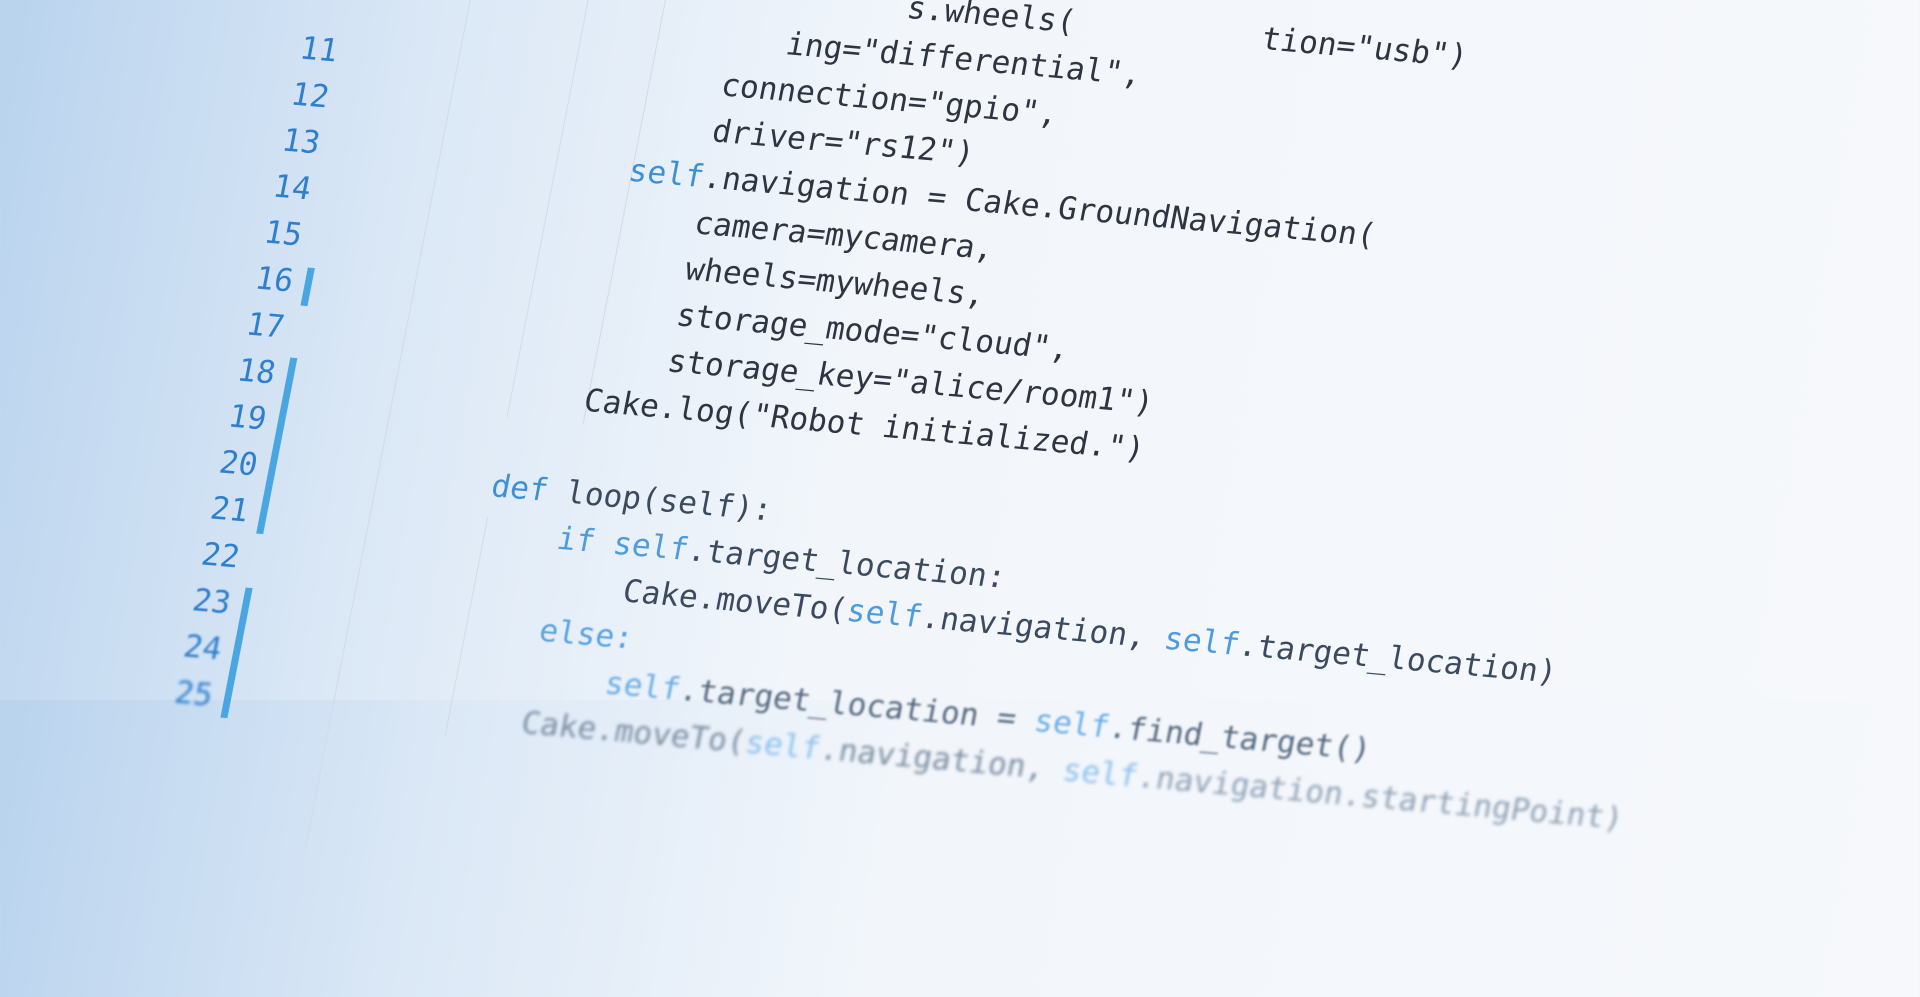  Describe the element at coordinates (1043, 628) in the screenshot. I see `code-token: .navigation,` at that location.